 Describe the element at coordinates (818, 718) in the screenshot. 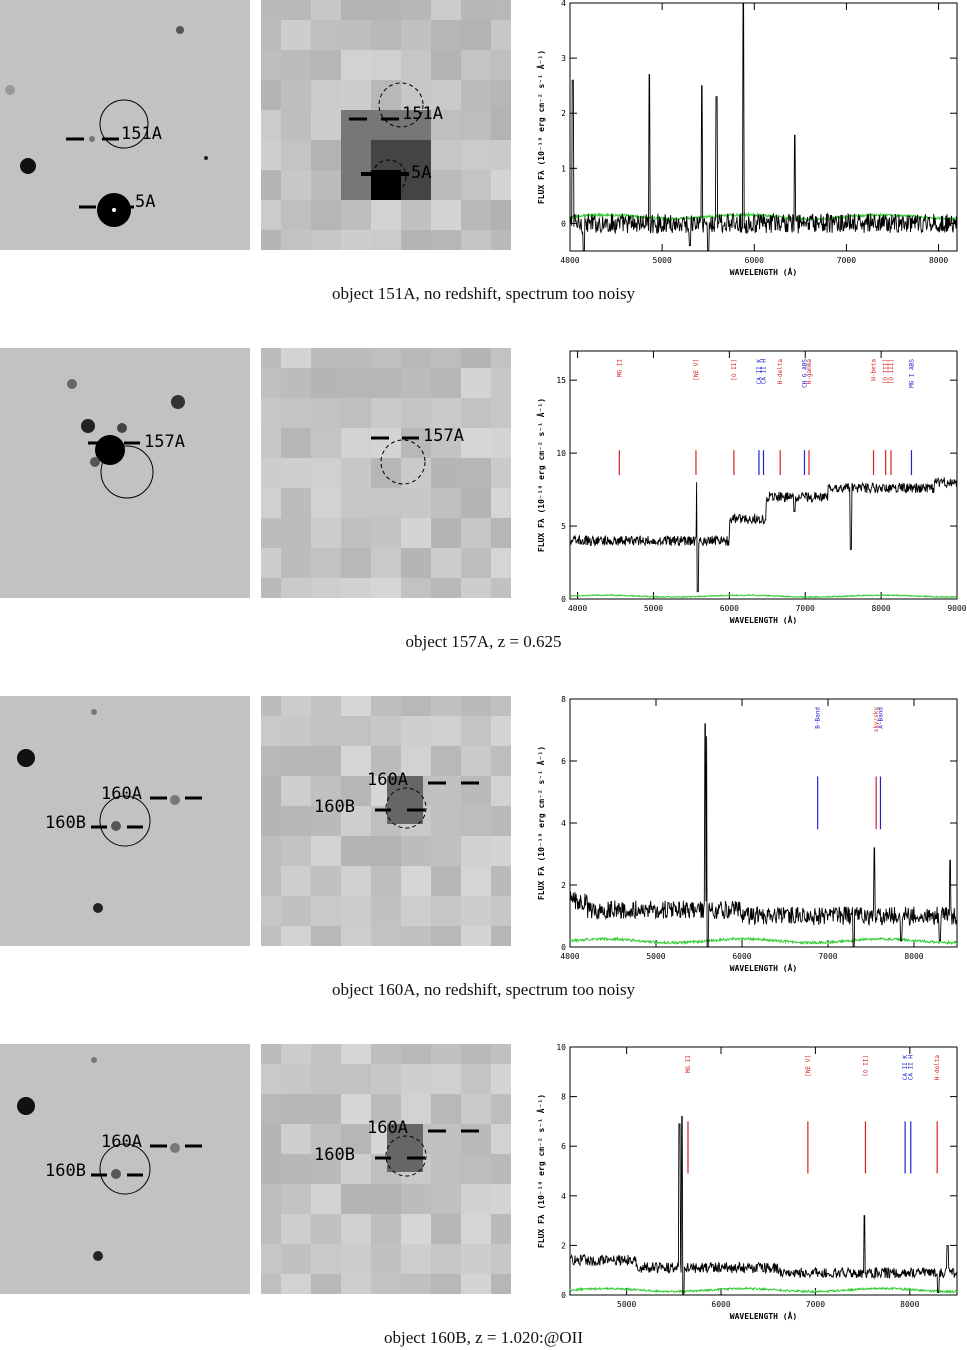

I see `line-marker-label: B-Band` at that location.